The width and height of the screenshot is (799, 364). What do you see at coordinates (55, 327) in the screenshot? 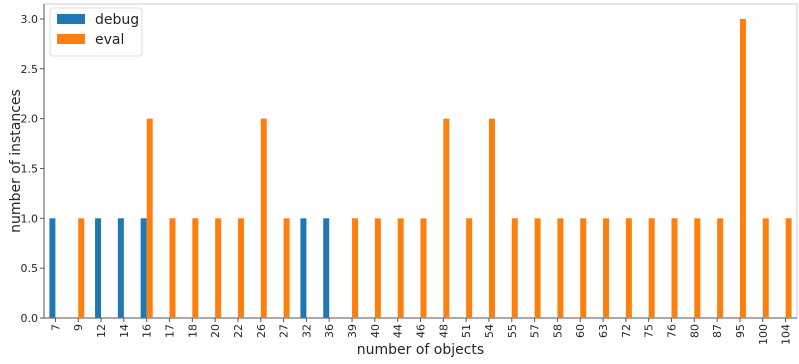
I see `x-tick-label: 7` at bounding box center [55, 327].